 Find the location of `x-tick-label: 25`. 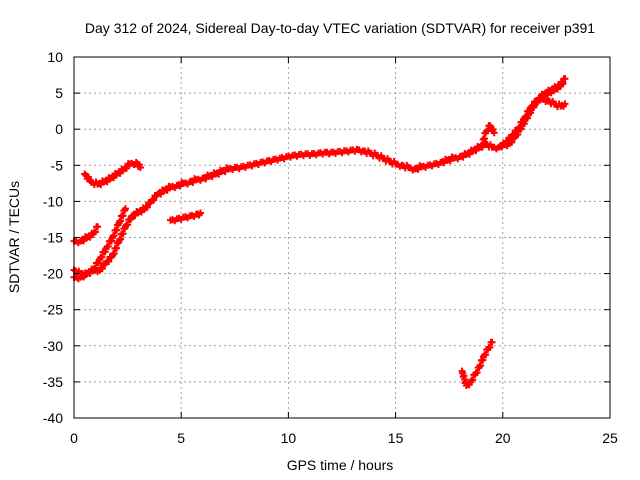

x-tick-label: 25 is located at coordinates (610, 438).